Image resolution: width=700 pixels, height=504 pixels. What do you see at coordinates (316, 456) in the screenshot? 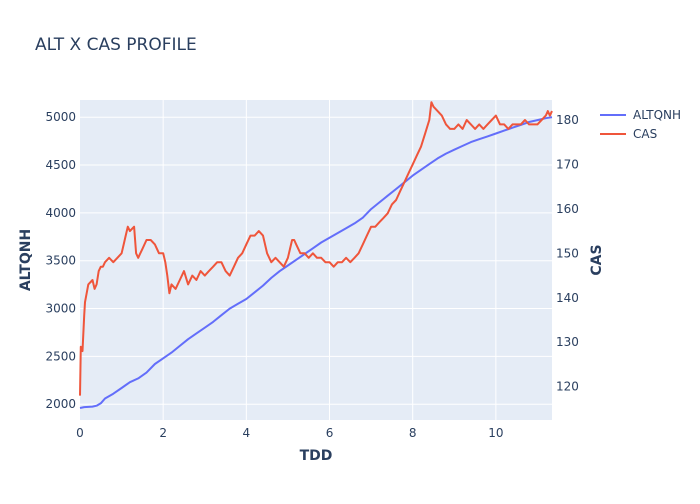
I see `x-axis-title: TDD` at bounding box center [316, 456].